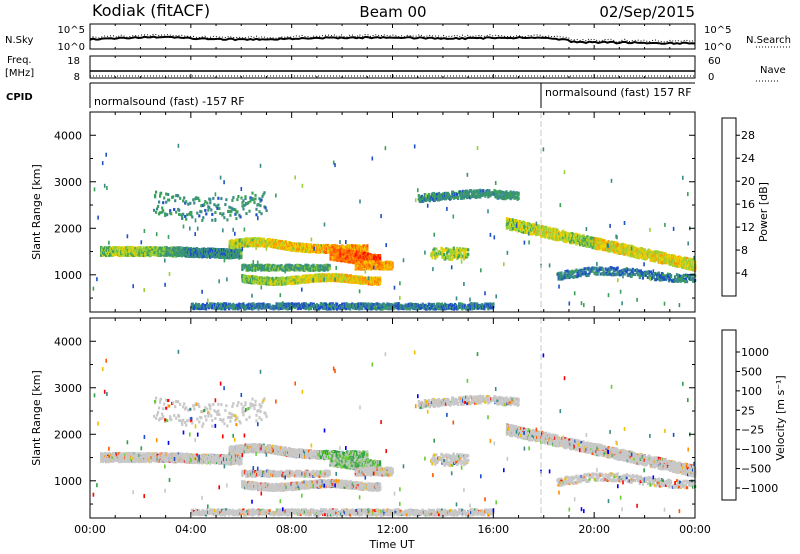 This screenshot has width=800, height=554. I want to click on freq-ytick-top: 18, so click(73, 61).